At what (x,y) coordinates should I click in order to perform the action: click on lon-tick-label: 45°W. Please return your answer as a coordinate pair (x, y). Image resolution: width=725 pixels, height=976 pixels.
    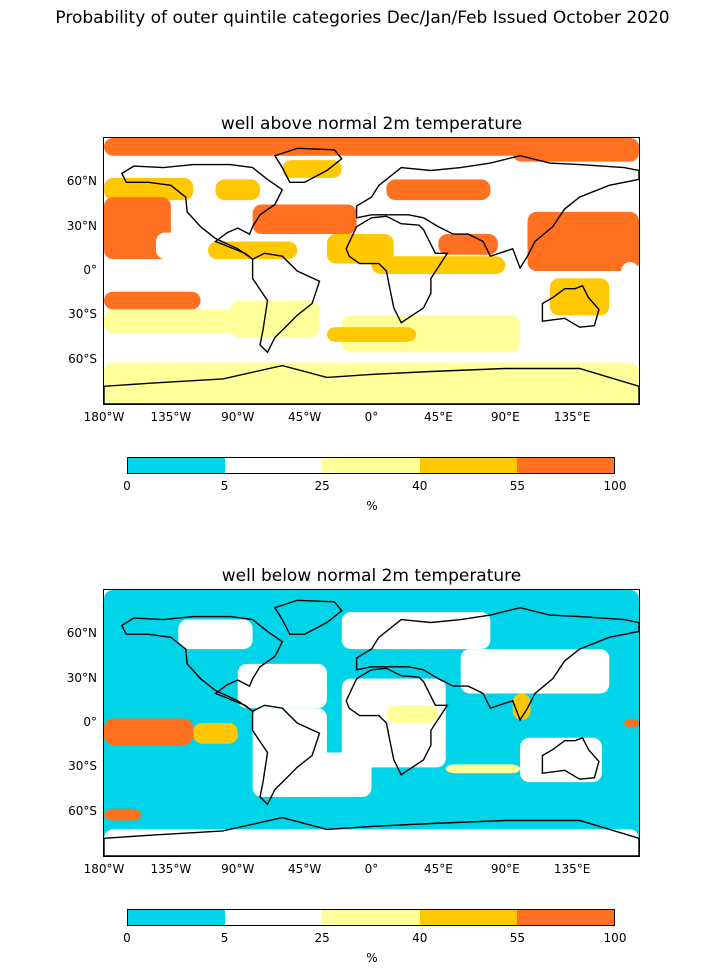
    Looking at the image, I should click on (305, 417).